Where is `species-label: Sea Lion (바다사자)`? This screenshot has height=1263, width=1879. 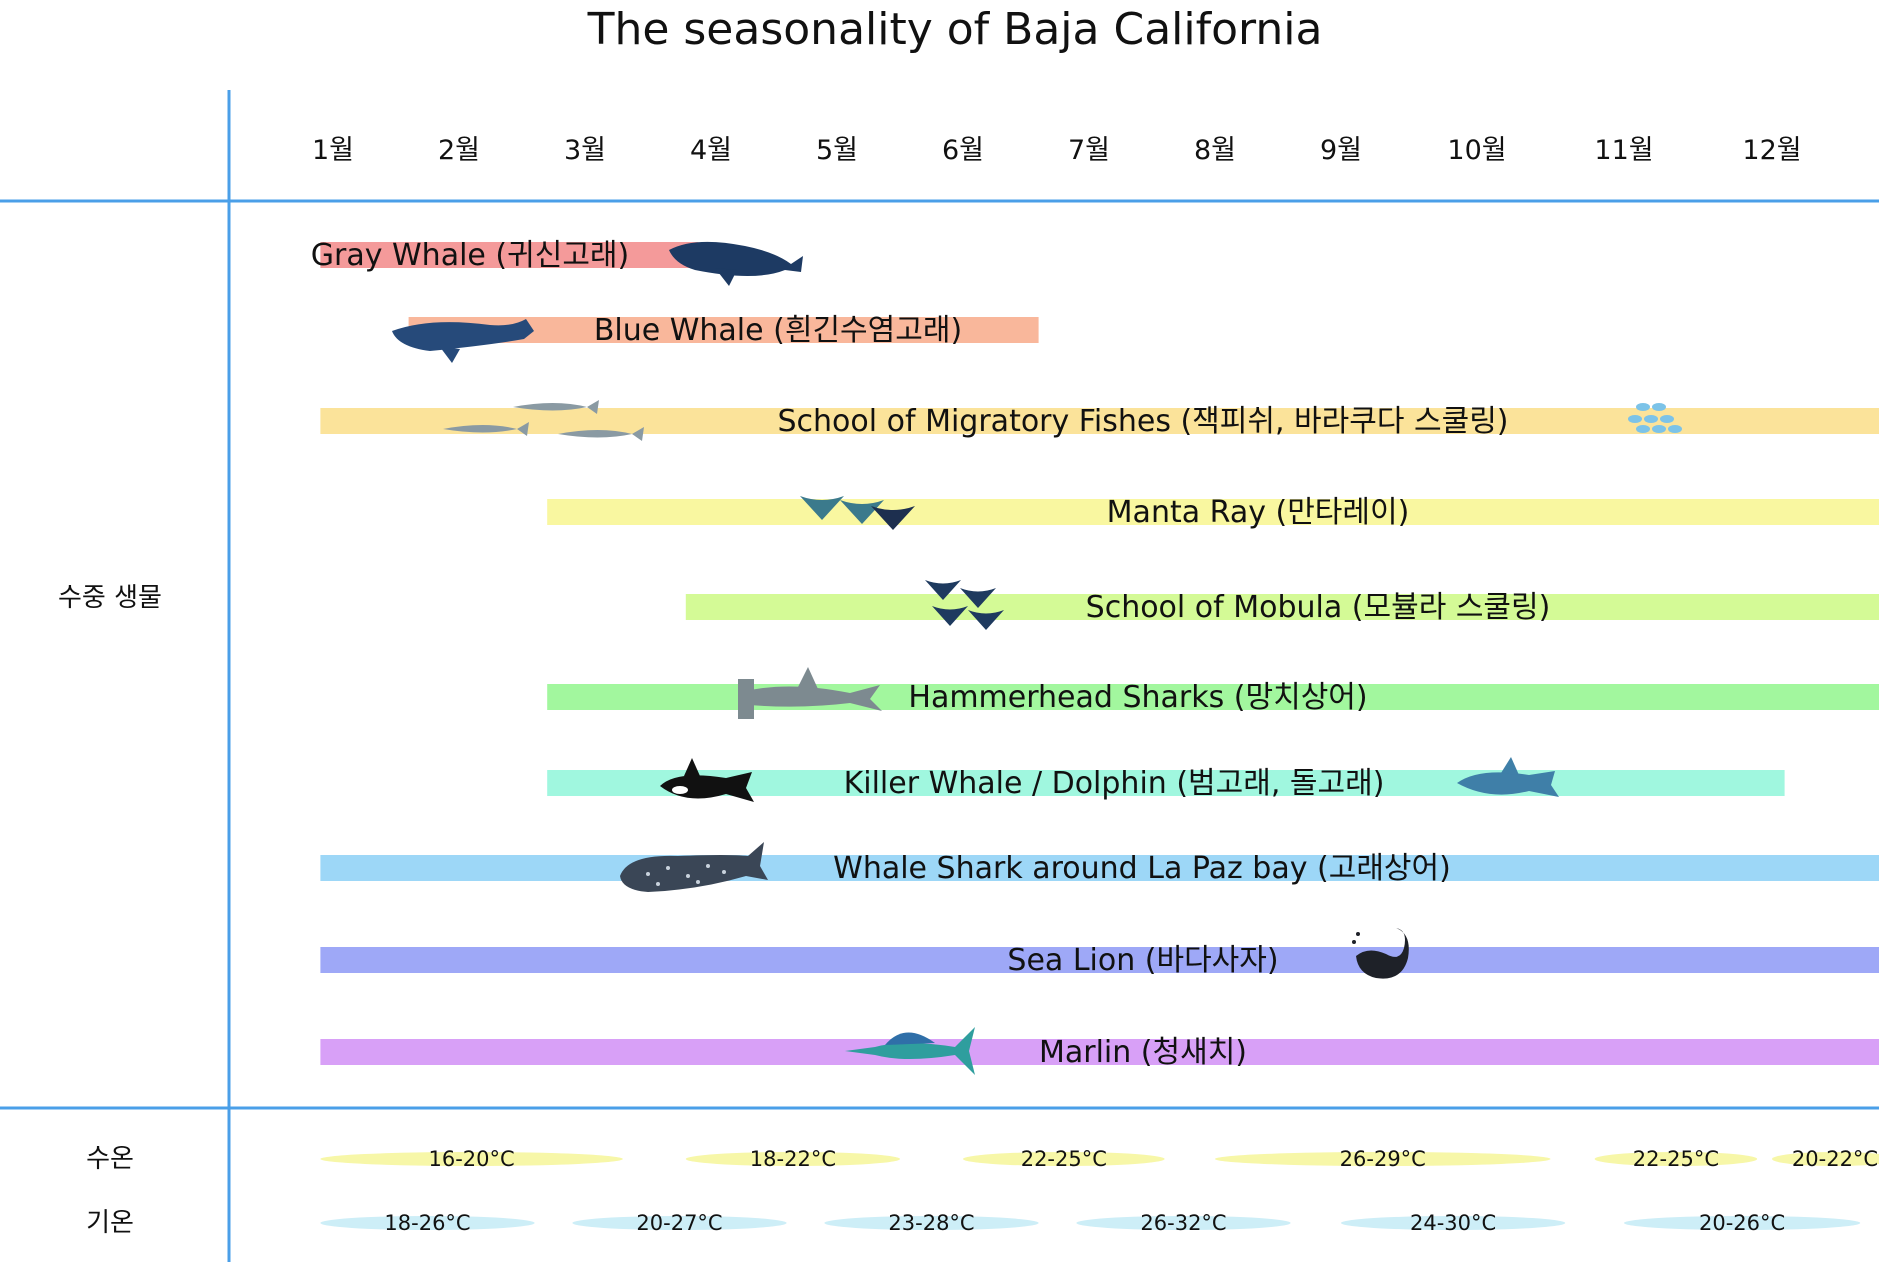 species-label: Sea Lion (바다사자) is located at coordinates (1142, 960).